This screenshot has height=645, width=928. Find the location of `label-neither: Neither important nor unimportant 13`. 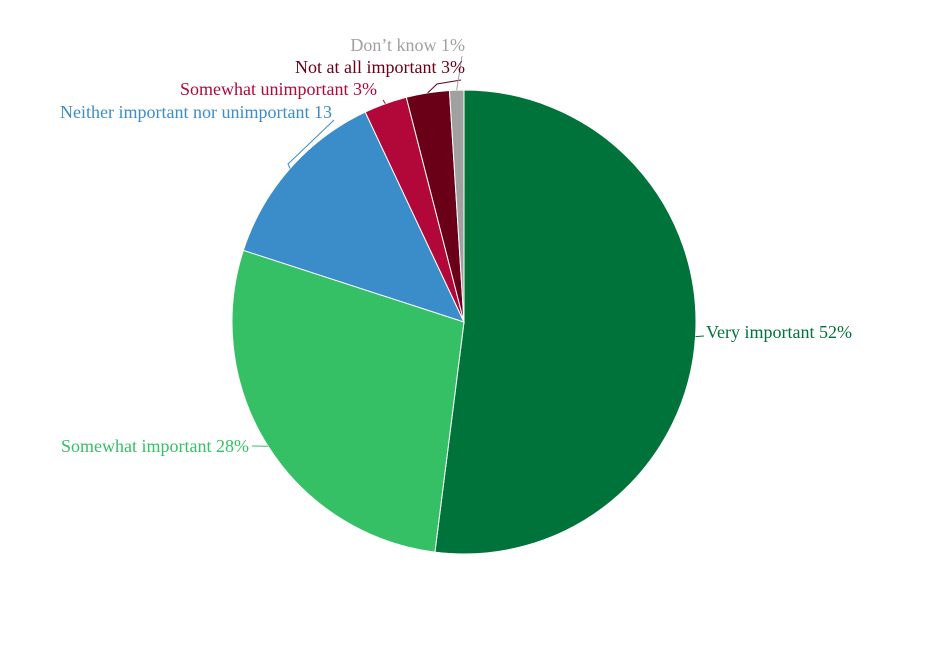

label-neither: Neither important nor unimportant 13 is located at coordinates (196, 112).